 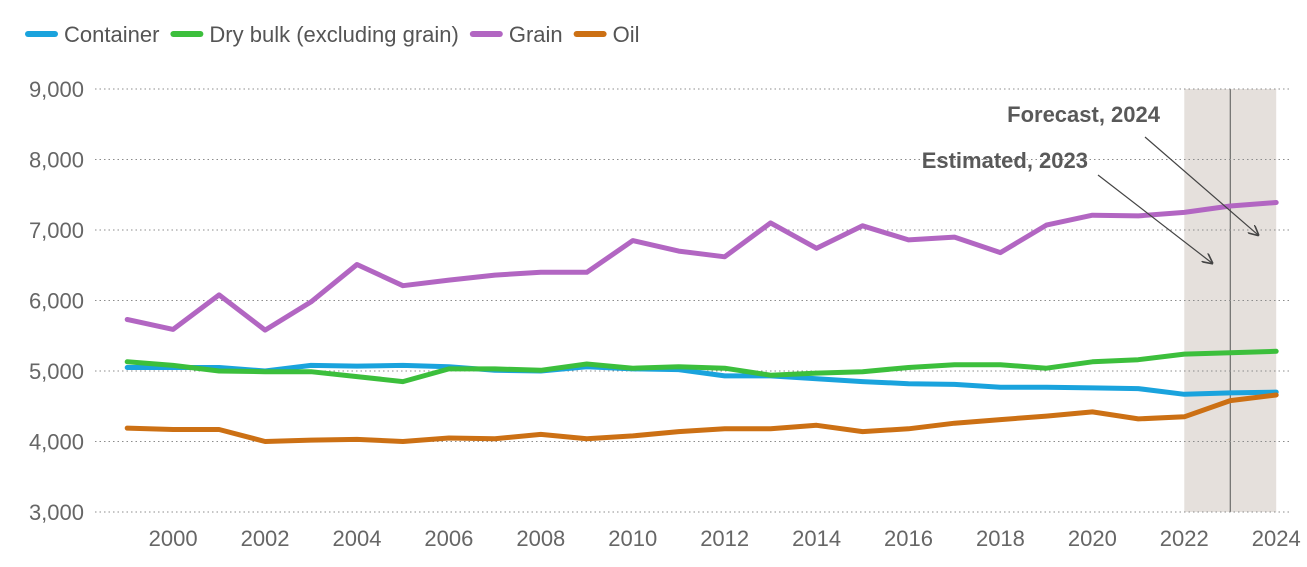 I want to click on legend-label-container: Container, so click(x=111, y=34).